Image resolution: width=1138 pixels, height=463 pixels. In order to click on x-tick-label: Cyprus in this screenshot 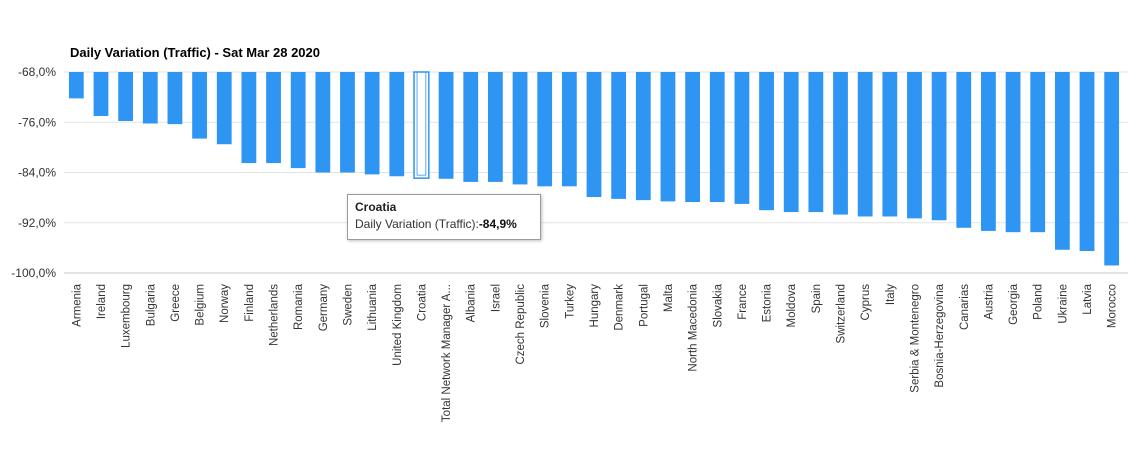, I will do `click(866, 302)`.